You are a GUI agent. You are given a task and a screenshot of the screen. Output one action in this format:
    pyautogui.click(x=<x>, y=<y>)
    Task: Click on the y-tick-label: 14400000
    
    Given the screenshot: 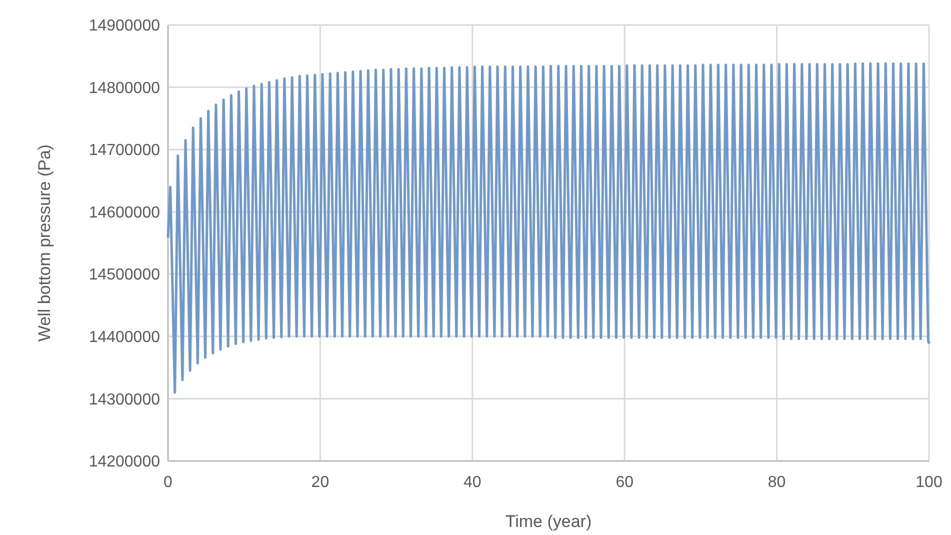 What is the action you would take?
    pyautogui.click(x=124, y=337)
    